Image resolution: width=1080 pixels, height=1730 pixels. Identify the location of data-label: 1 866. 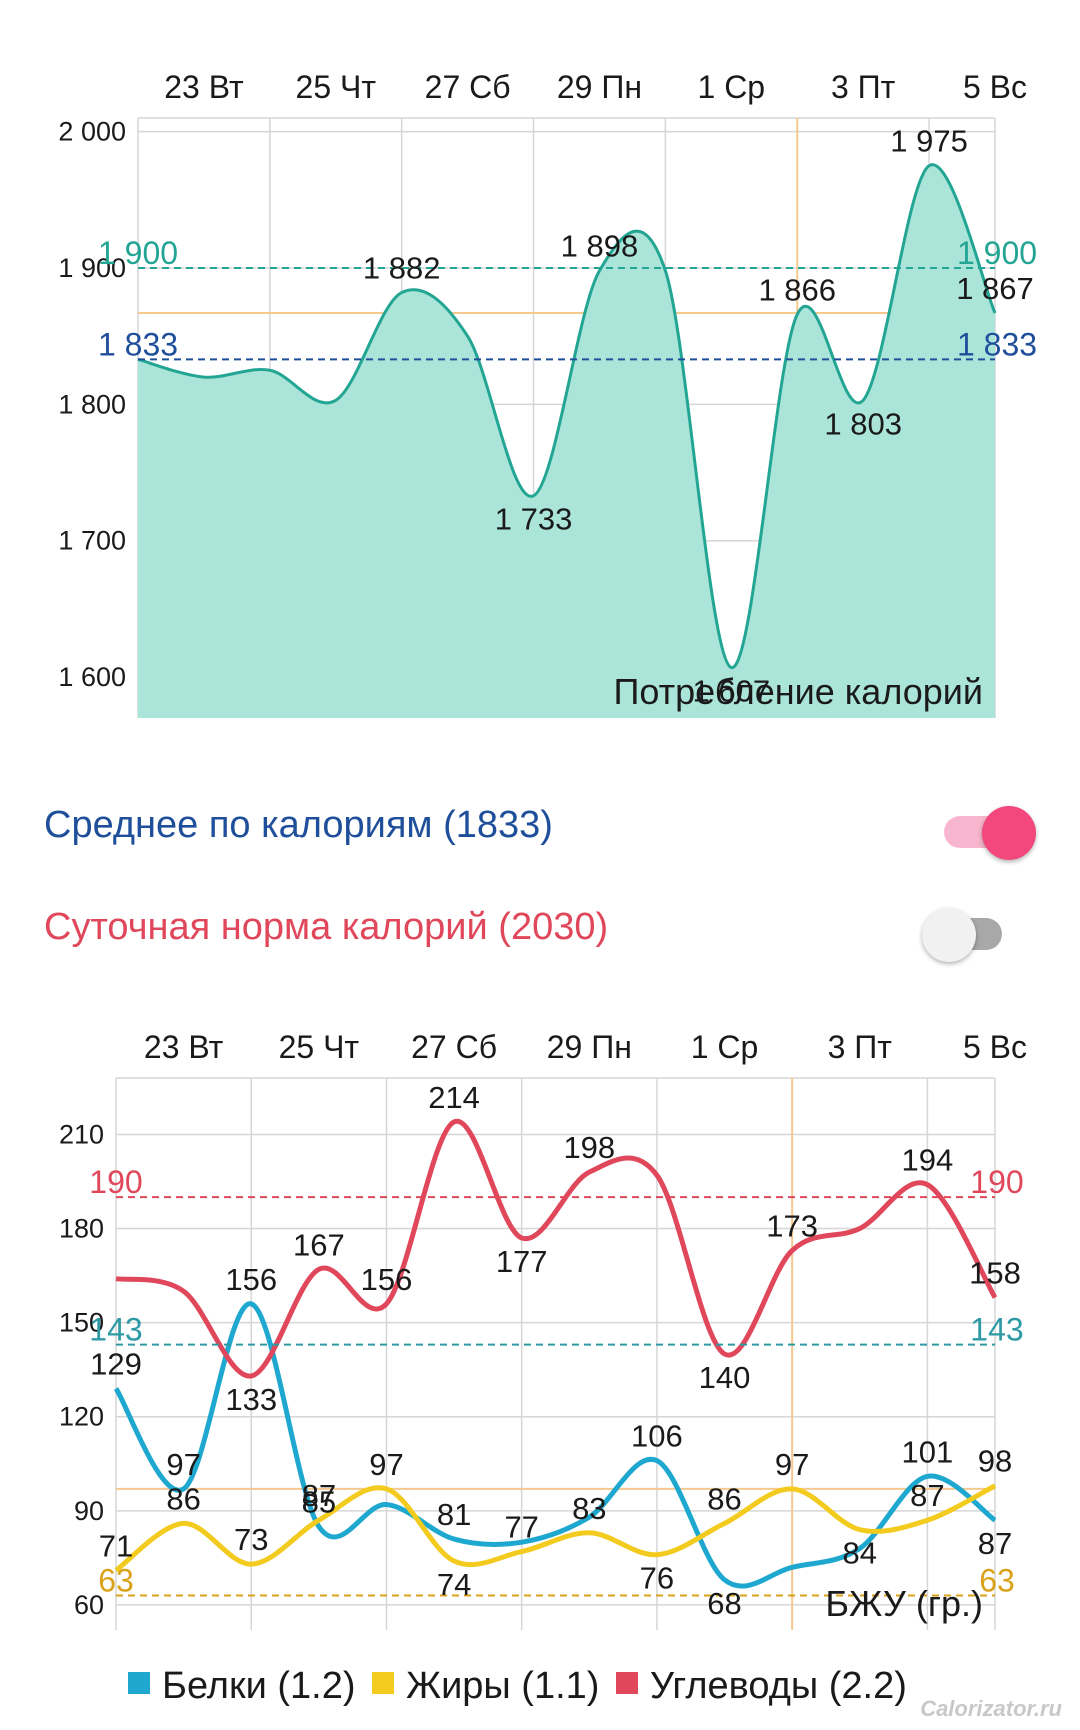
(797, 289).